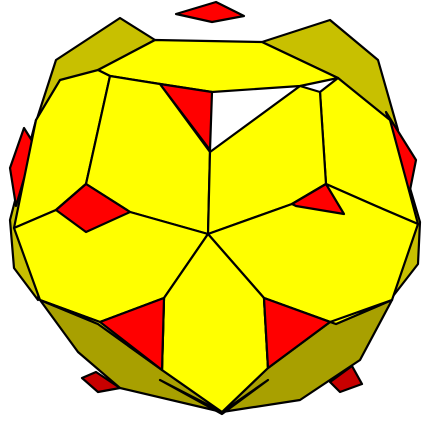 This screenshot has width=432, height=432. Describe the element at coordinates (210, 12) in the screenshot. I see `back-triangle-top` at that location.